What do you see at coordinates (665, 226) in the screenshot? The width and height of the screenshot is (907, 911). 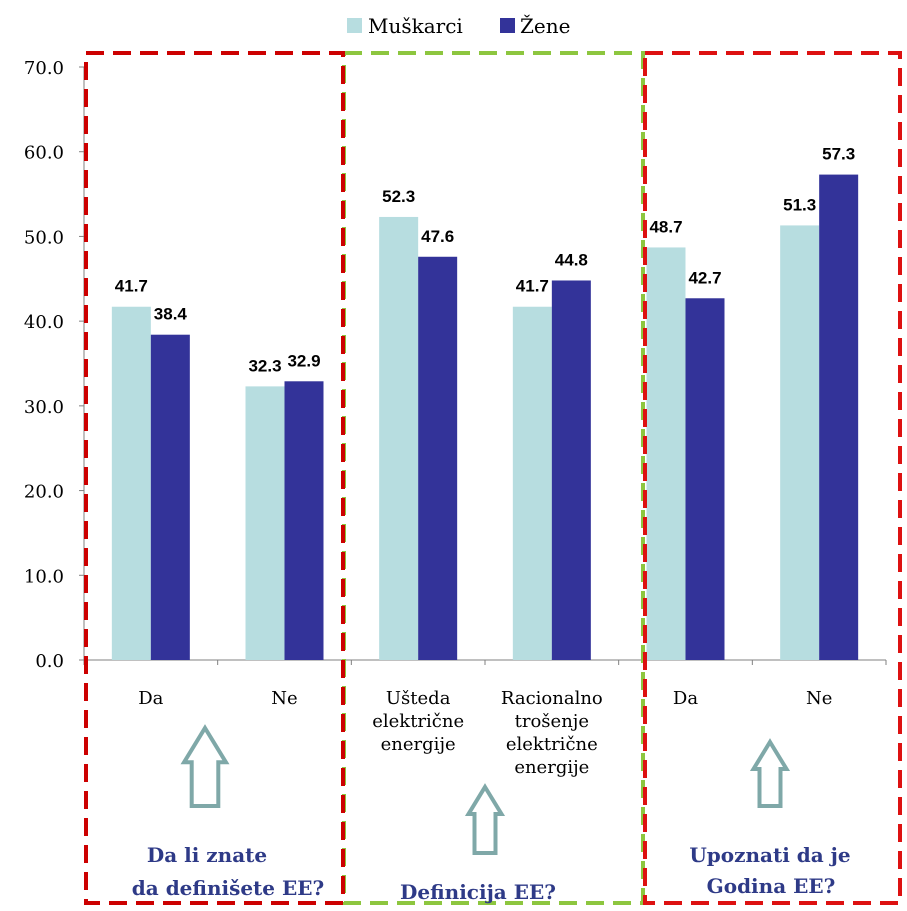 I see `data-label: 48.7` at bounding box center [665, 226].